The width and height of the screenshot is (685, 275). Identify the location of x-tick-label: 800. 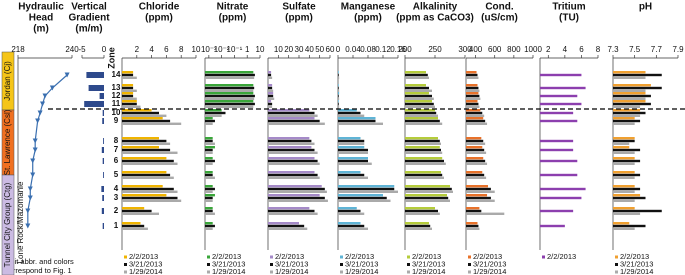
(514, 49).